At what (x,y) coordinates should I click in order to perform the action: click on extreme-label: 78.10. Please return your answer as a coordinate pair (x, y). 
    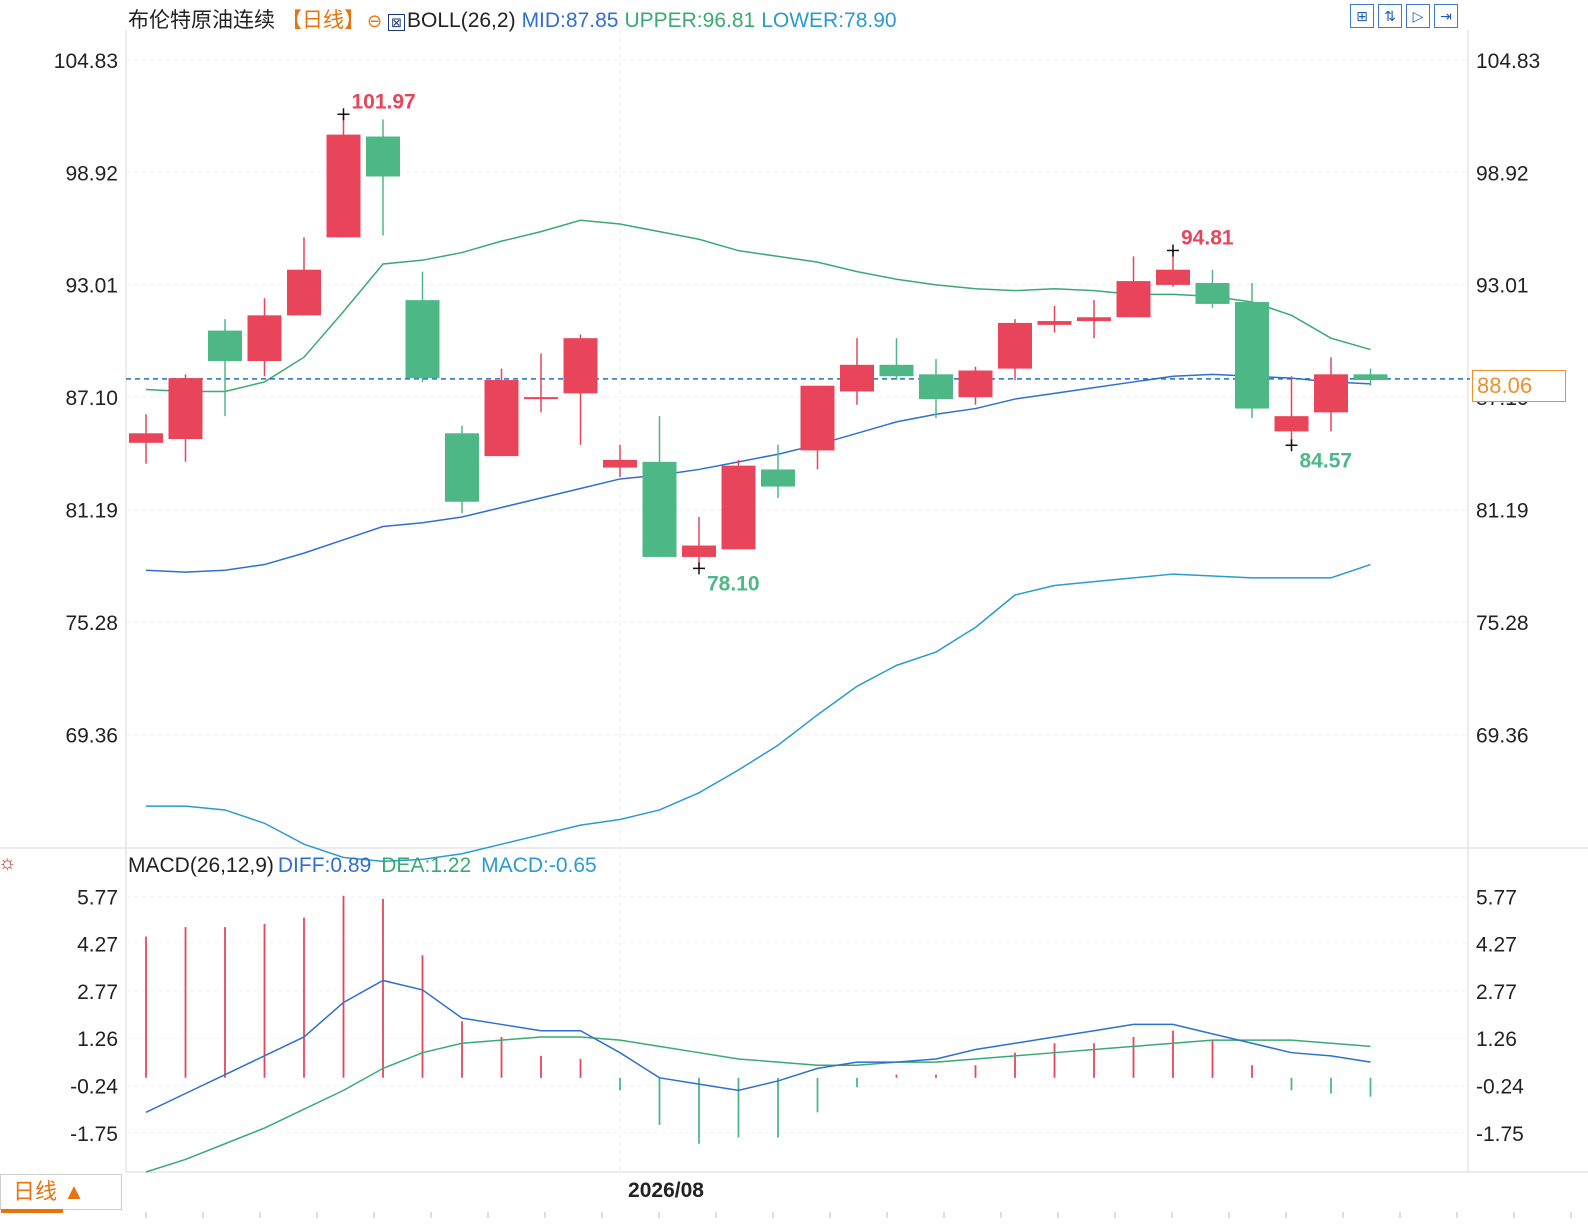
    Looking at the image, I should click on (733, 583).